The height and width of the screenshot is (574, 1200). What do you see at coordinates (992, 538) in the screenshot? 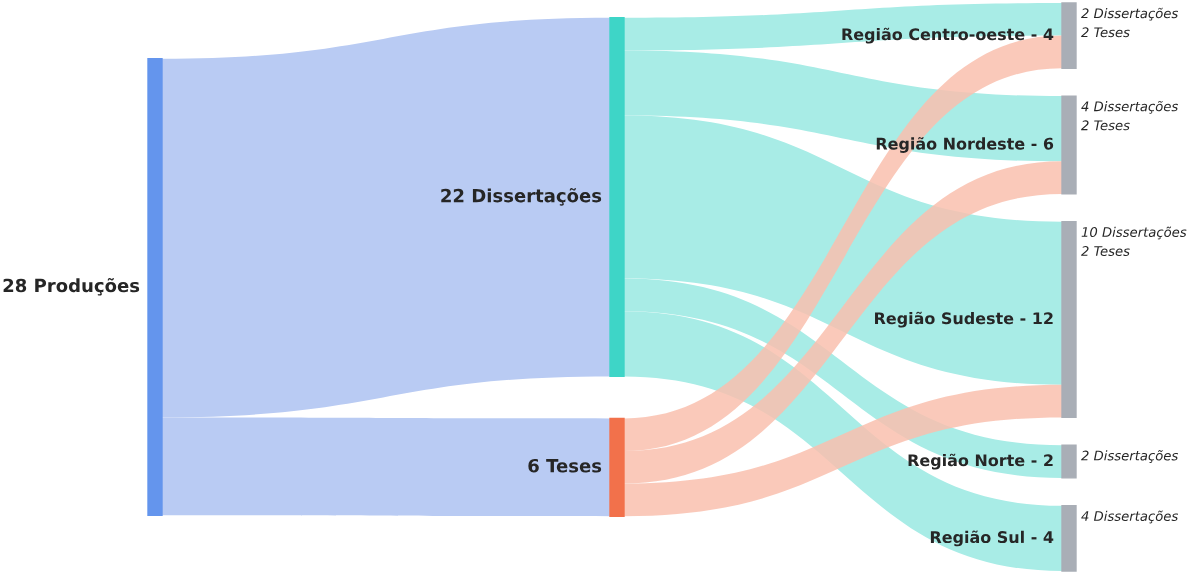
I see `category-label: Região Sul - 4` at bounding box center [992, 538].